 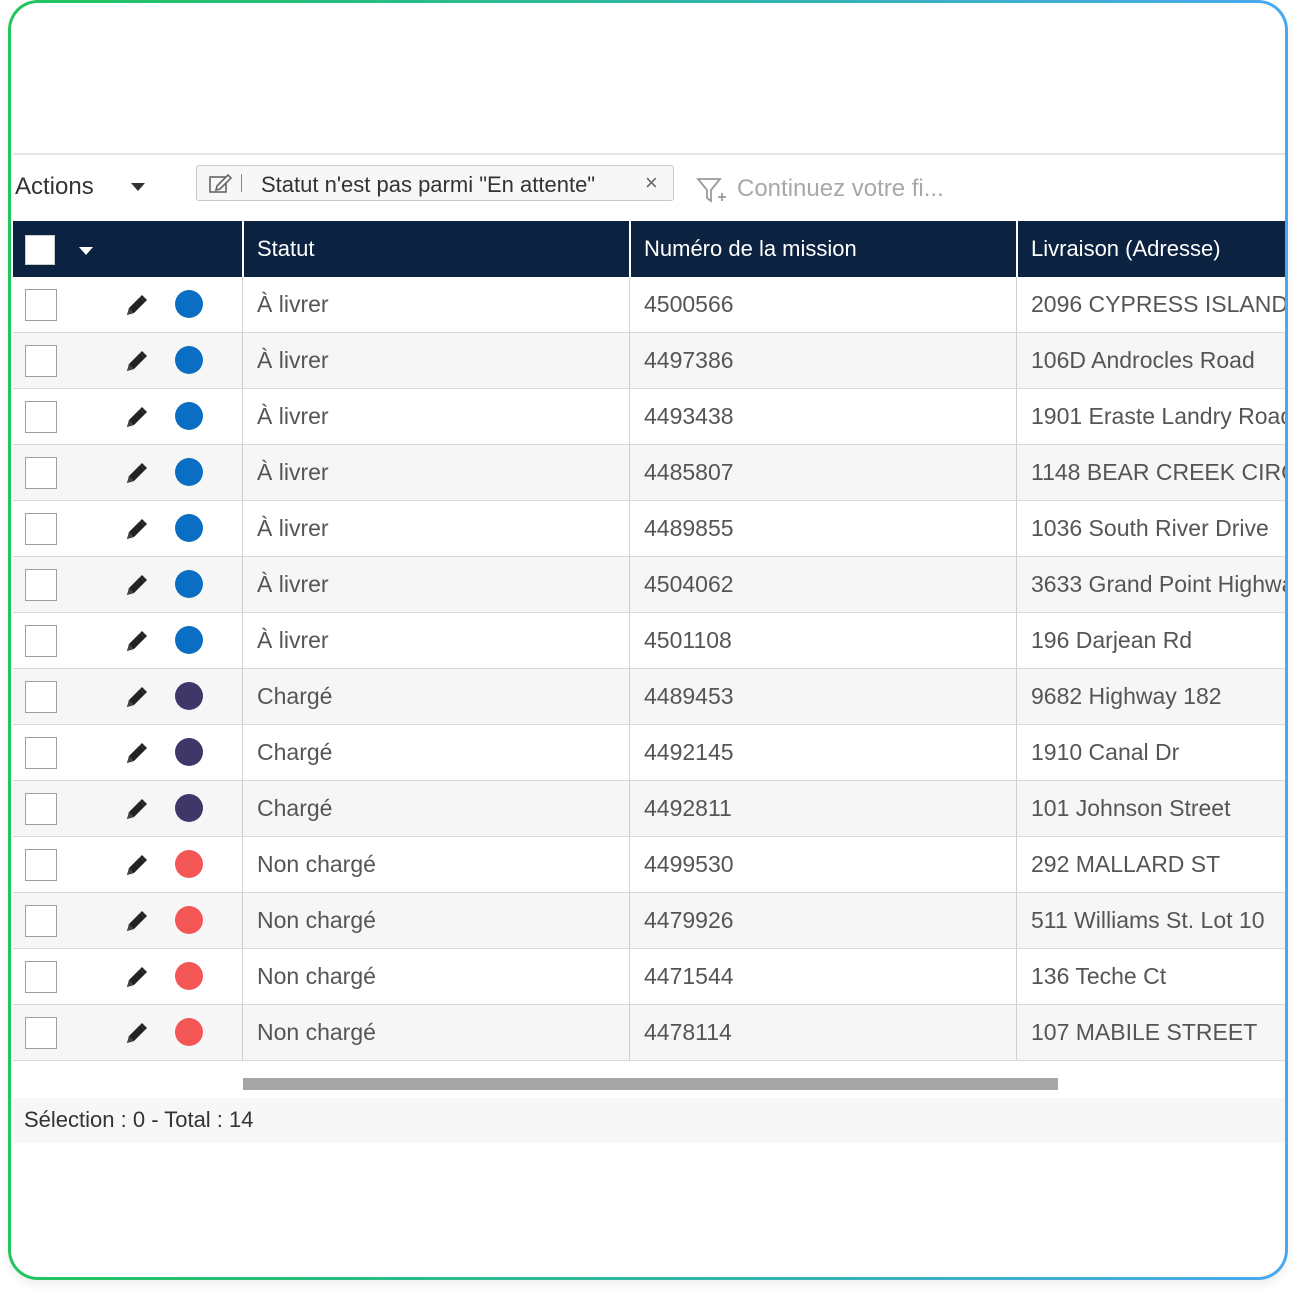 What do you see at coordinates (86, 251) in the screenshot?
I see `selection-dropdown-icon` at bounding box center [86, 251].